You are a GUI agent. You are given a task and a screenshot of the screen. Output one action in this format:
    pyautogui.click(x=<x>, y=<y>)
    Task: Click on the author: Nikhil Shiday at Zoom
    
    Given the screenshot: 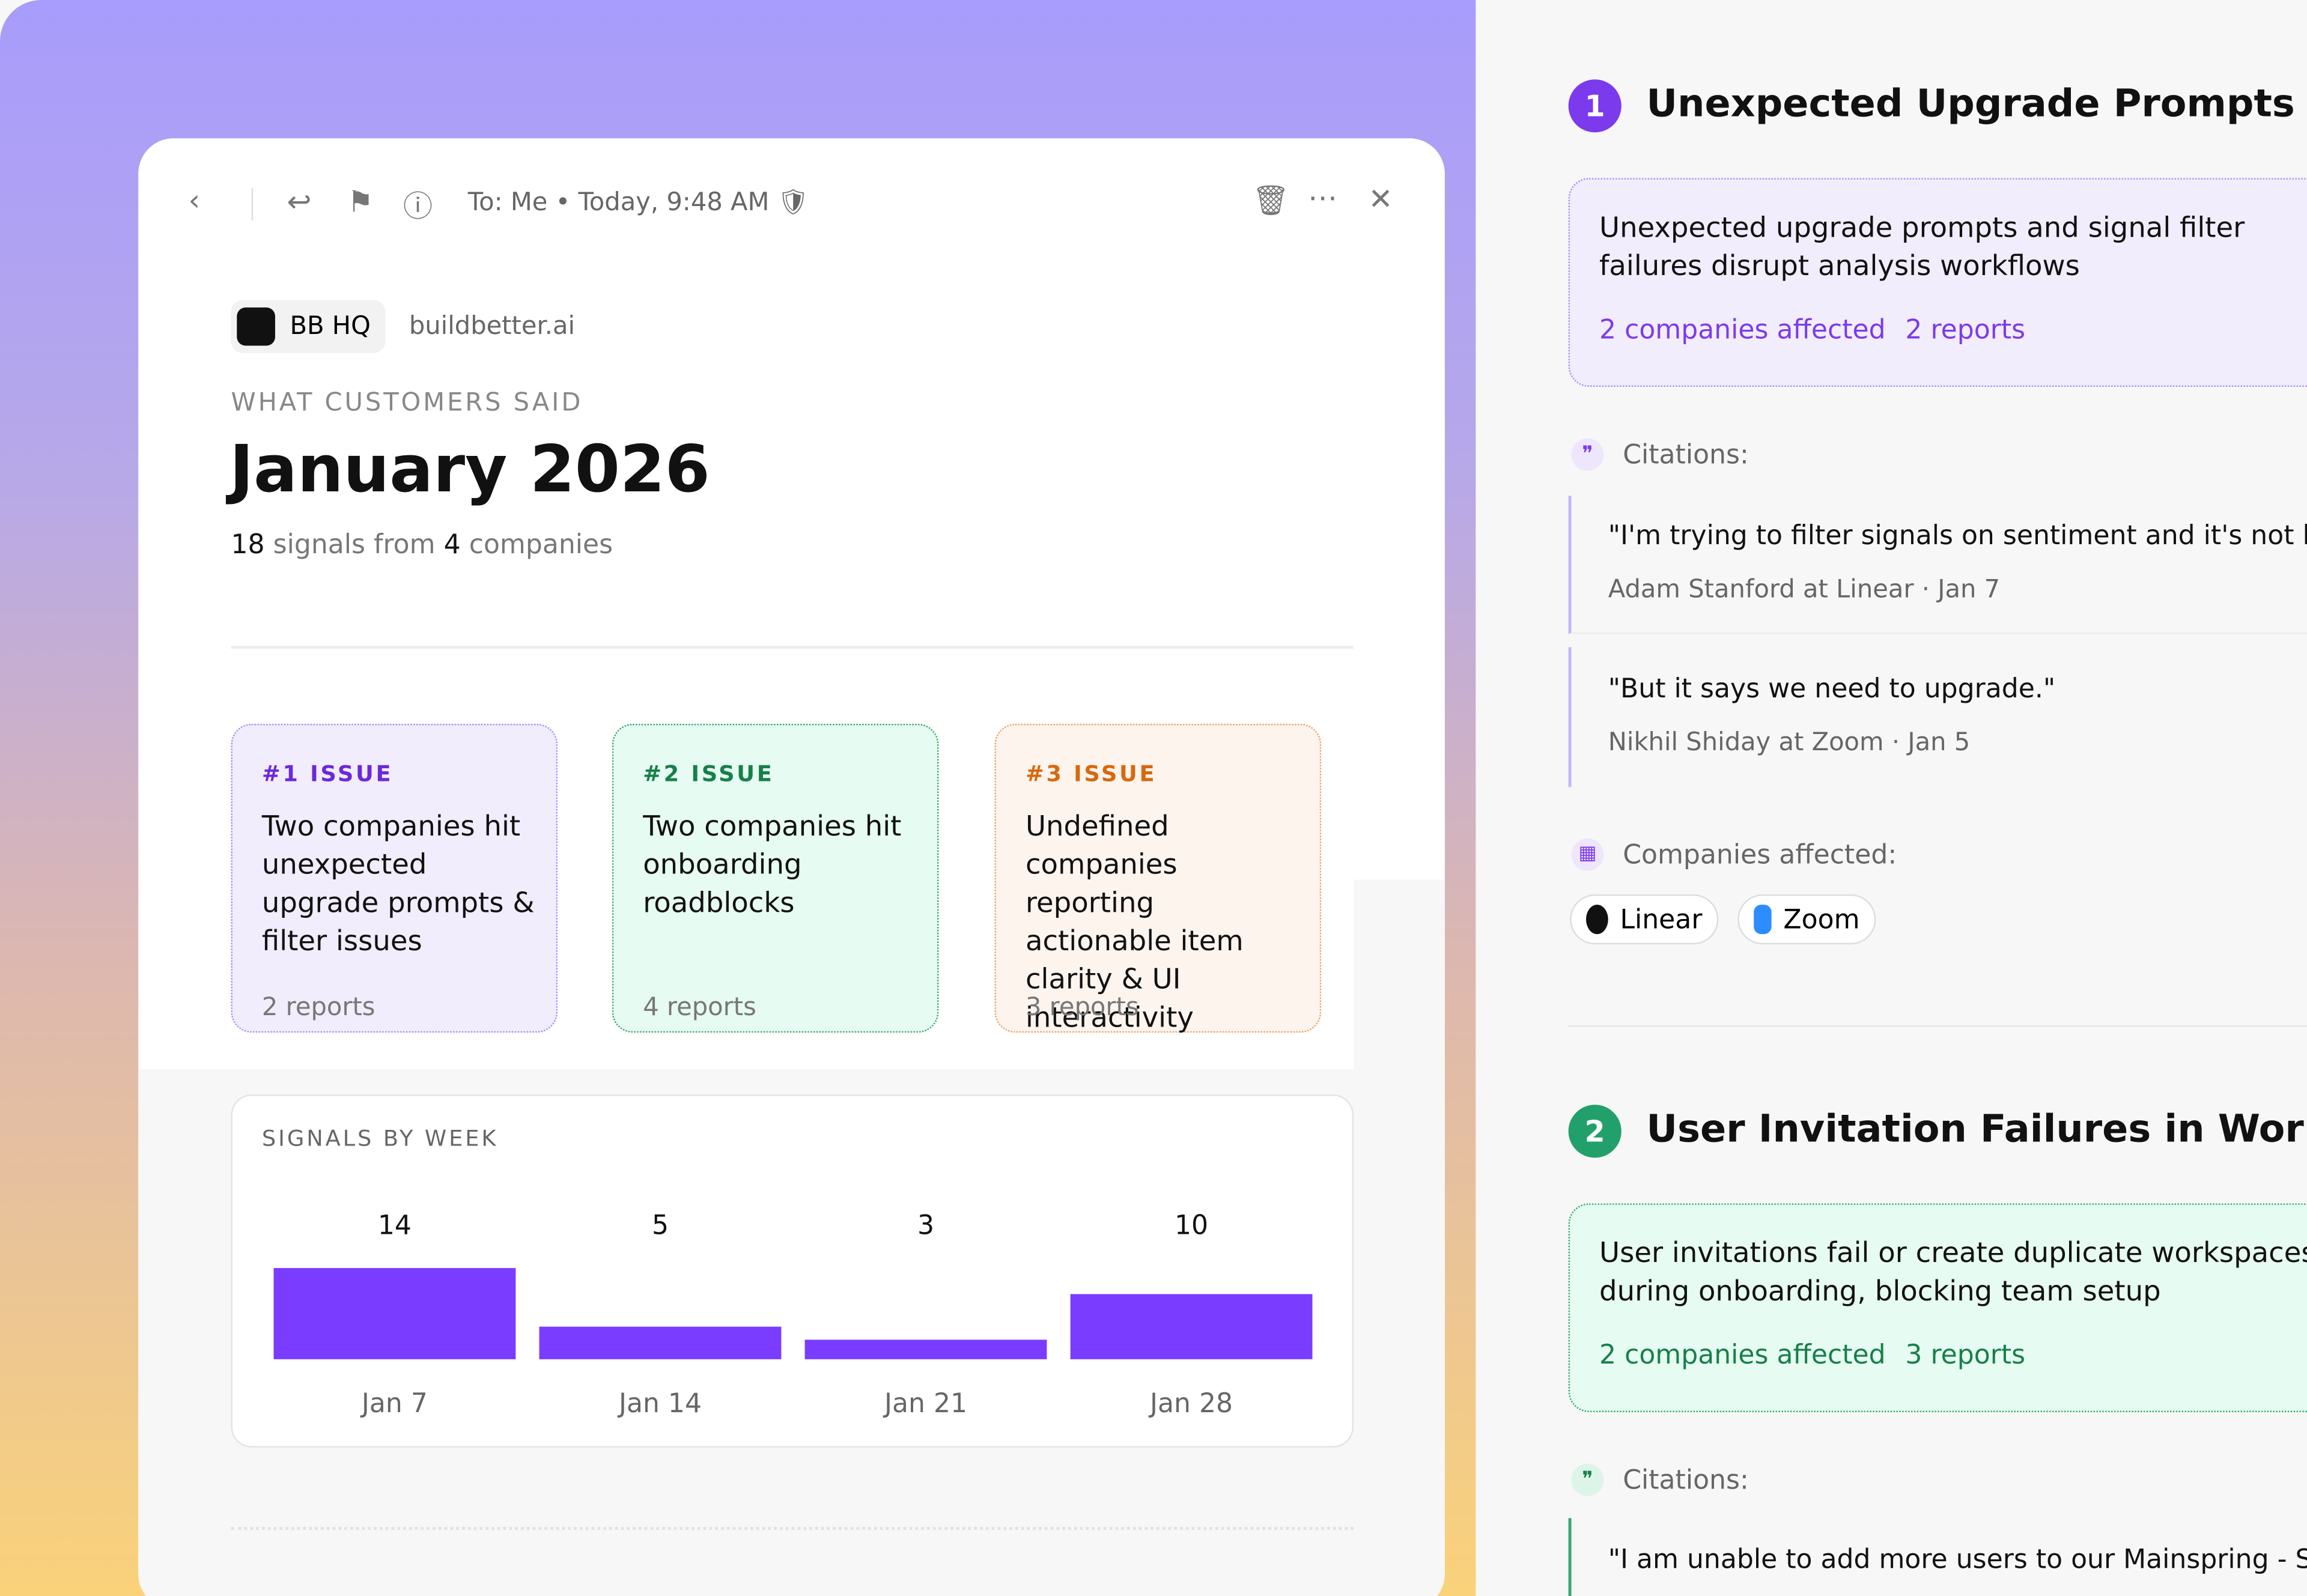 What is the action you would take?
    pyautogui.click(x=1746, y=743)
    